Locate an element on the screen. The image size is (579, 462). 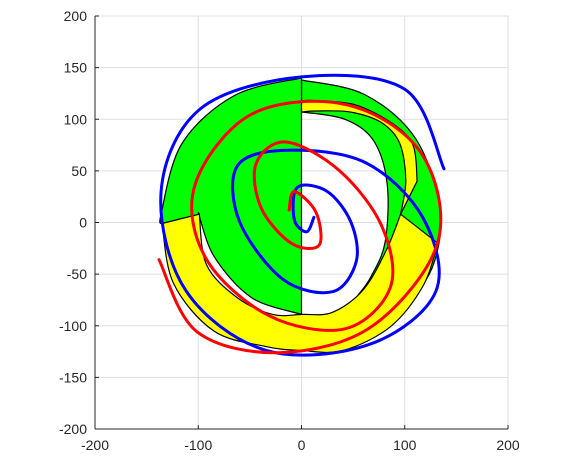
x-tick-label: -100 is located at coordinates (198, 445).